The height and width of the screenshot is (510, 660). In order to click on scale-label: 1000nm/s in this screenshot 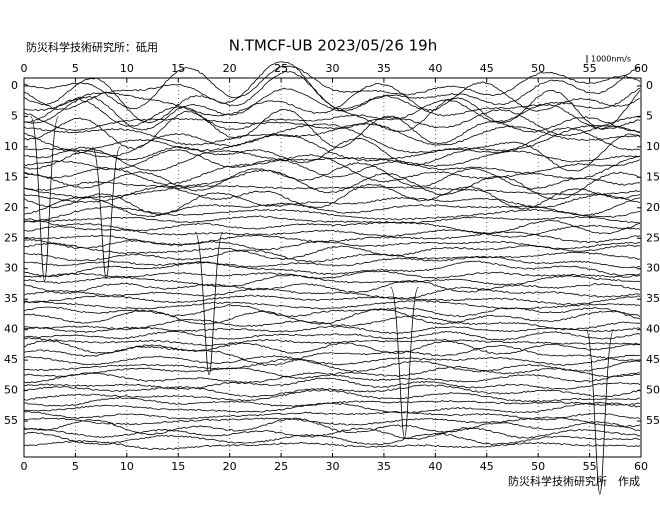, I will do `click(611, 59)`.